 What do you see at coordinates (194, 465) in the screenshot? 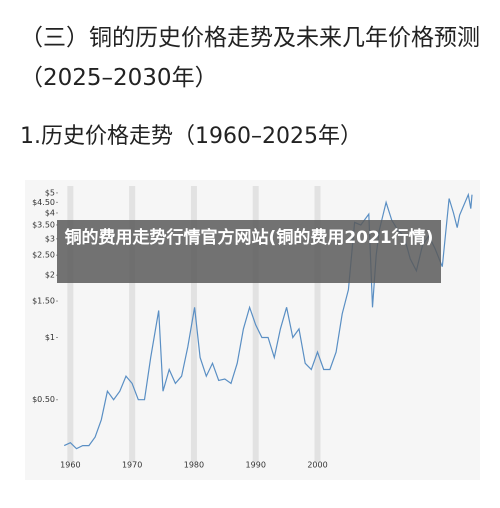
I see `x-tick-label: 1980` at bounding box center [194, 465].